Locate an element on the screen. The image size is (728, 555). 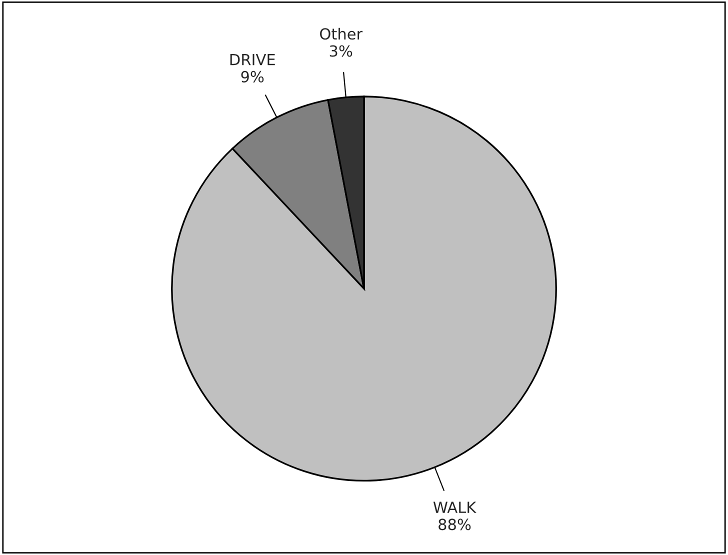
data-label: 3% is located at coordinates (341, 51).